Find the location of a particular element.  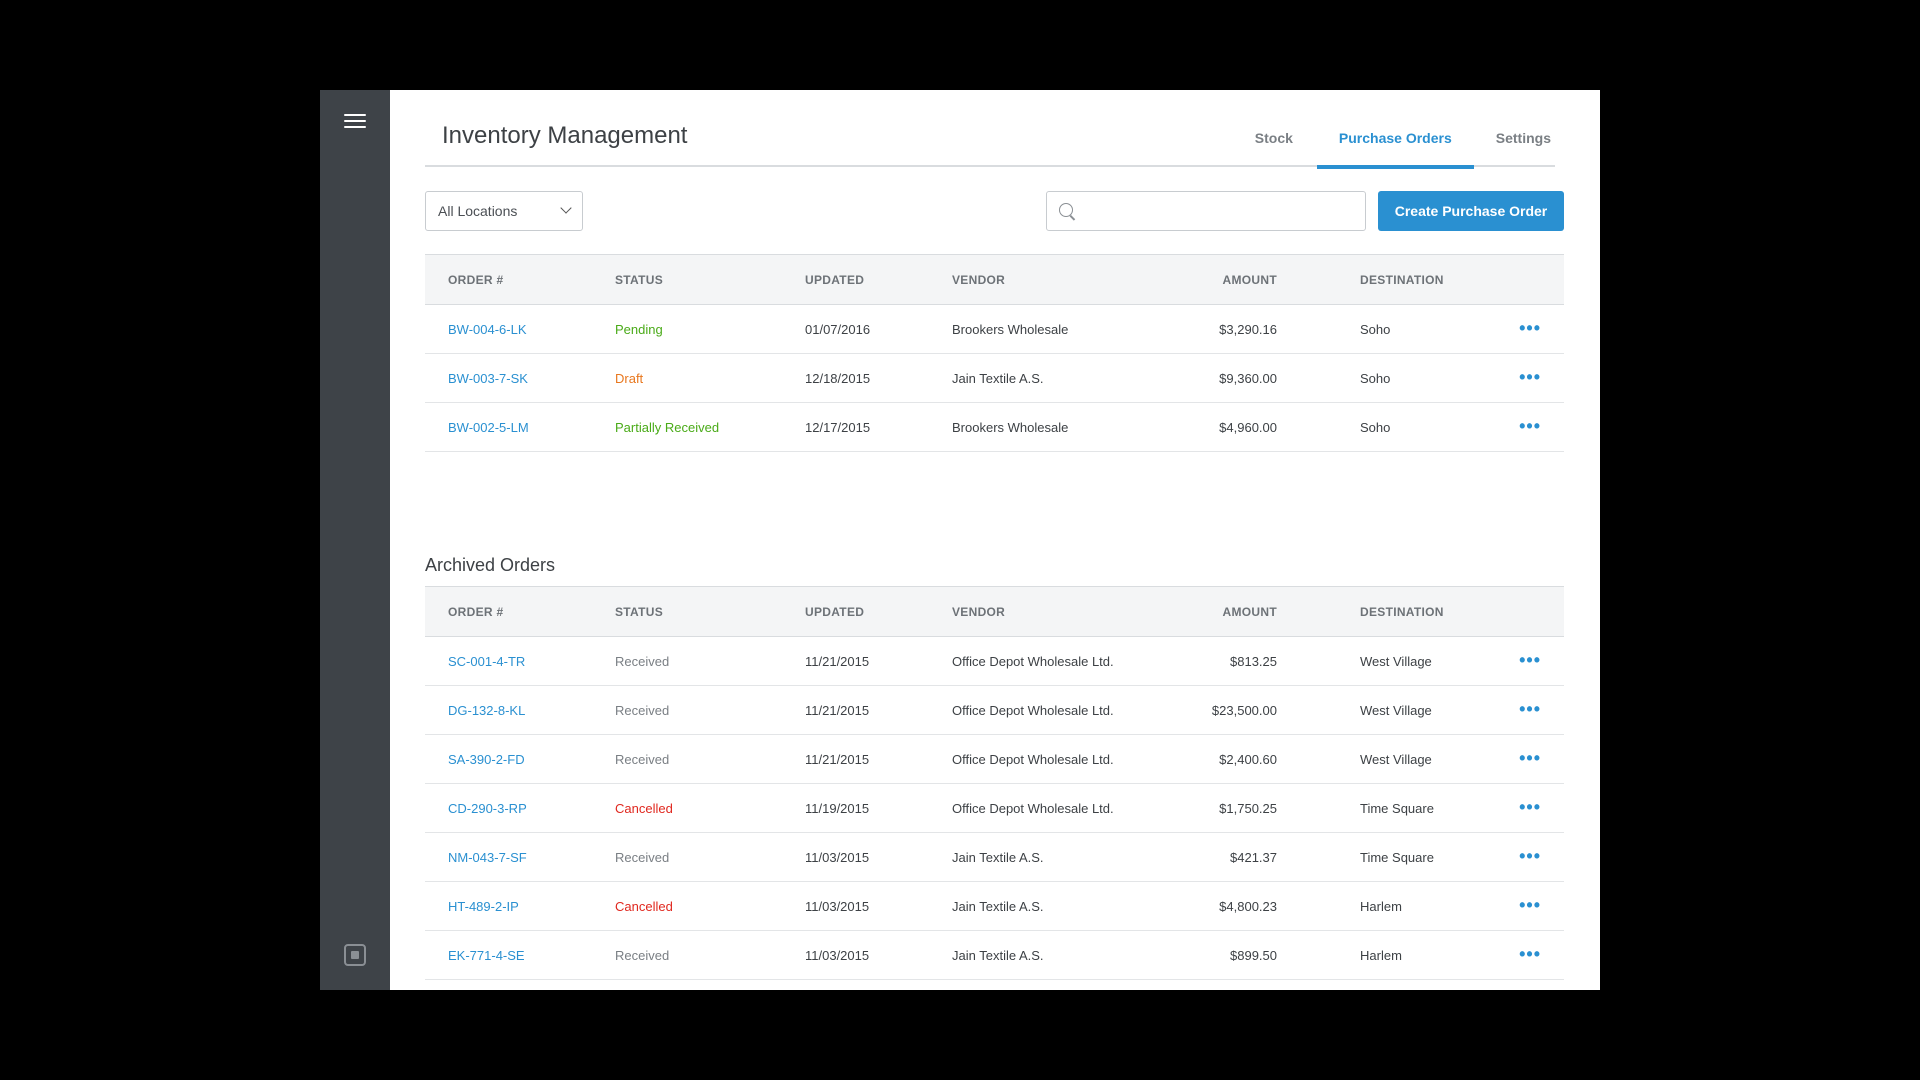

amount-value: $1,750.25 is located at coordinates (1248, 808).